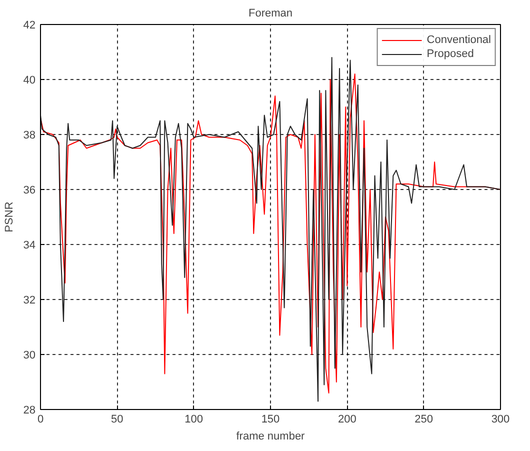 The height and width of the screenshot is (451, 530). Describe the element at coordinates (29, 246) in the screenshot. I see `y-tick-label: 34` at that location.